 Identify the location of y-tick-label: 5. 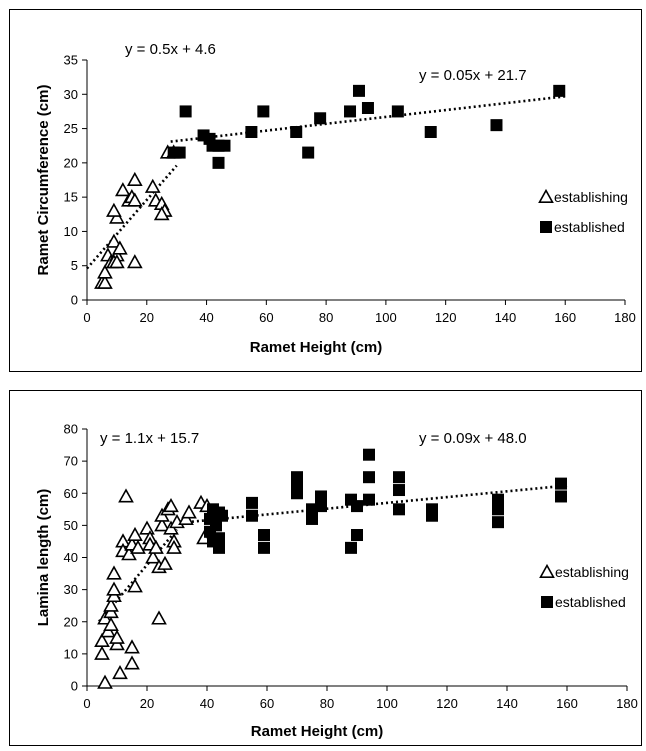
(74, 265).